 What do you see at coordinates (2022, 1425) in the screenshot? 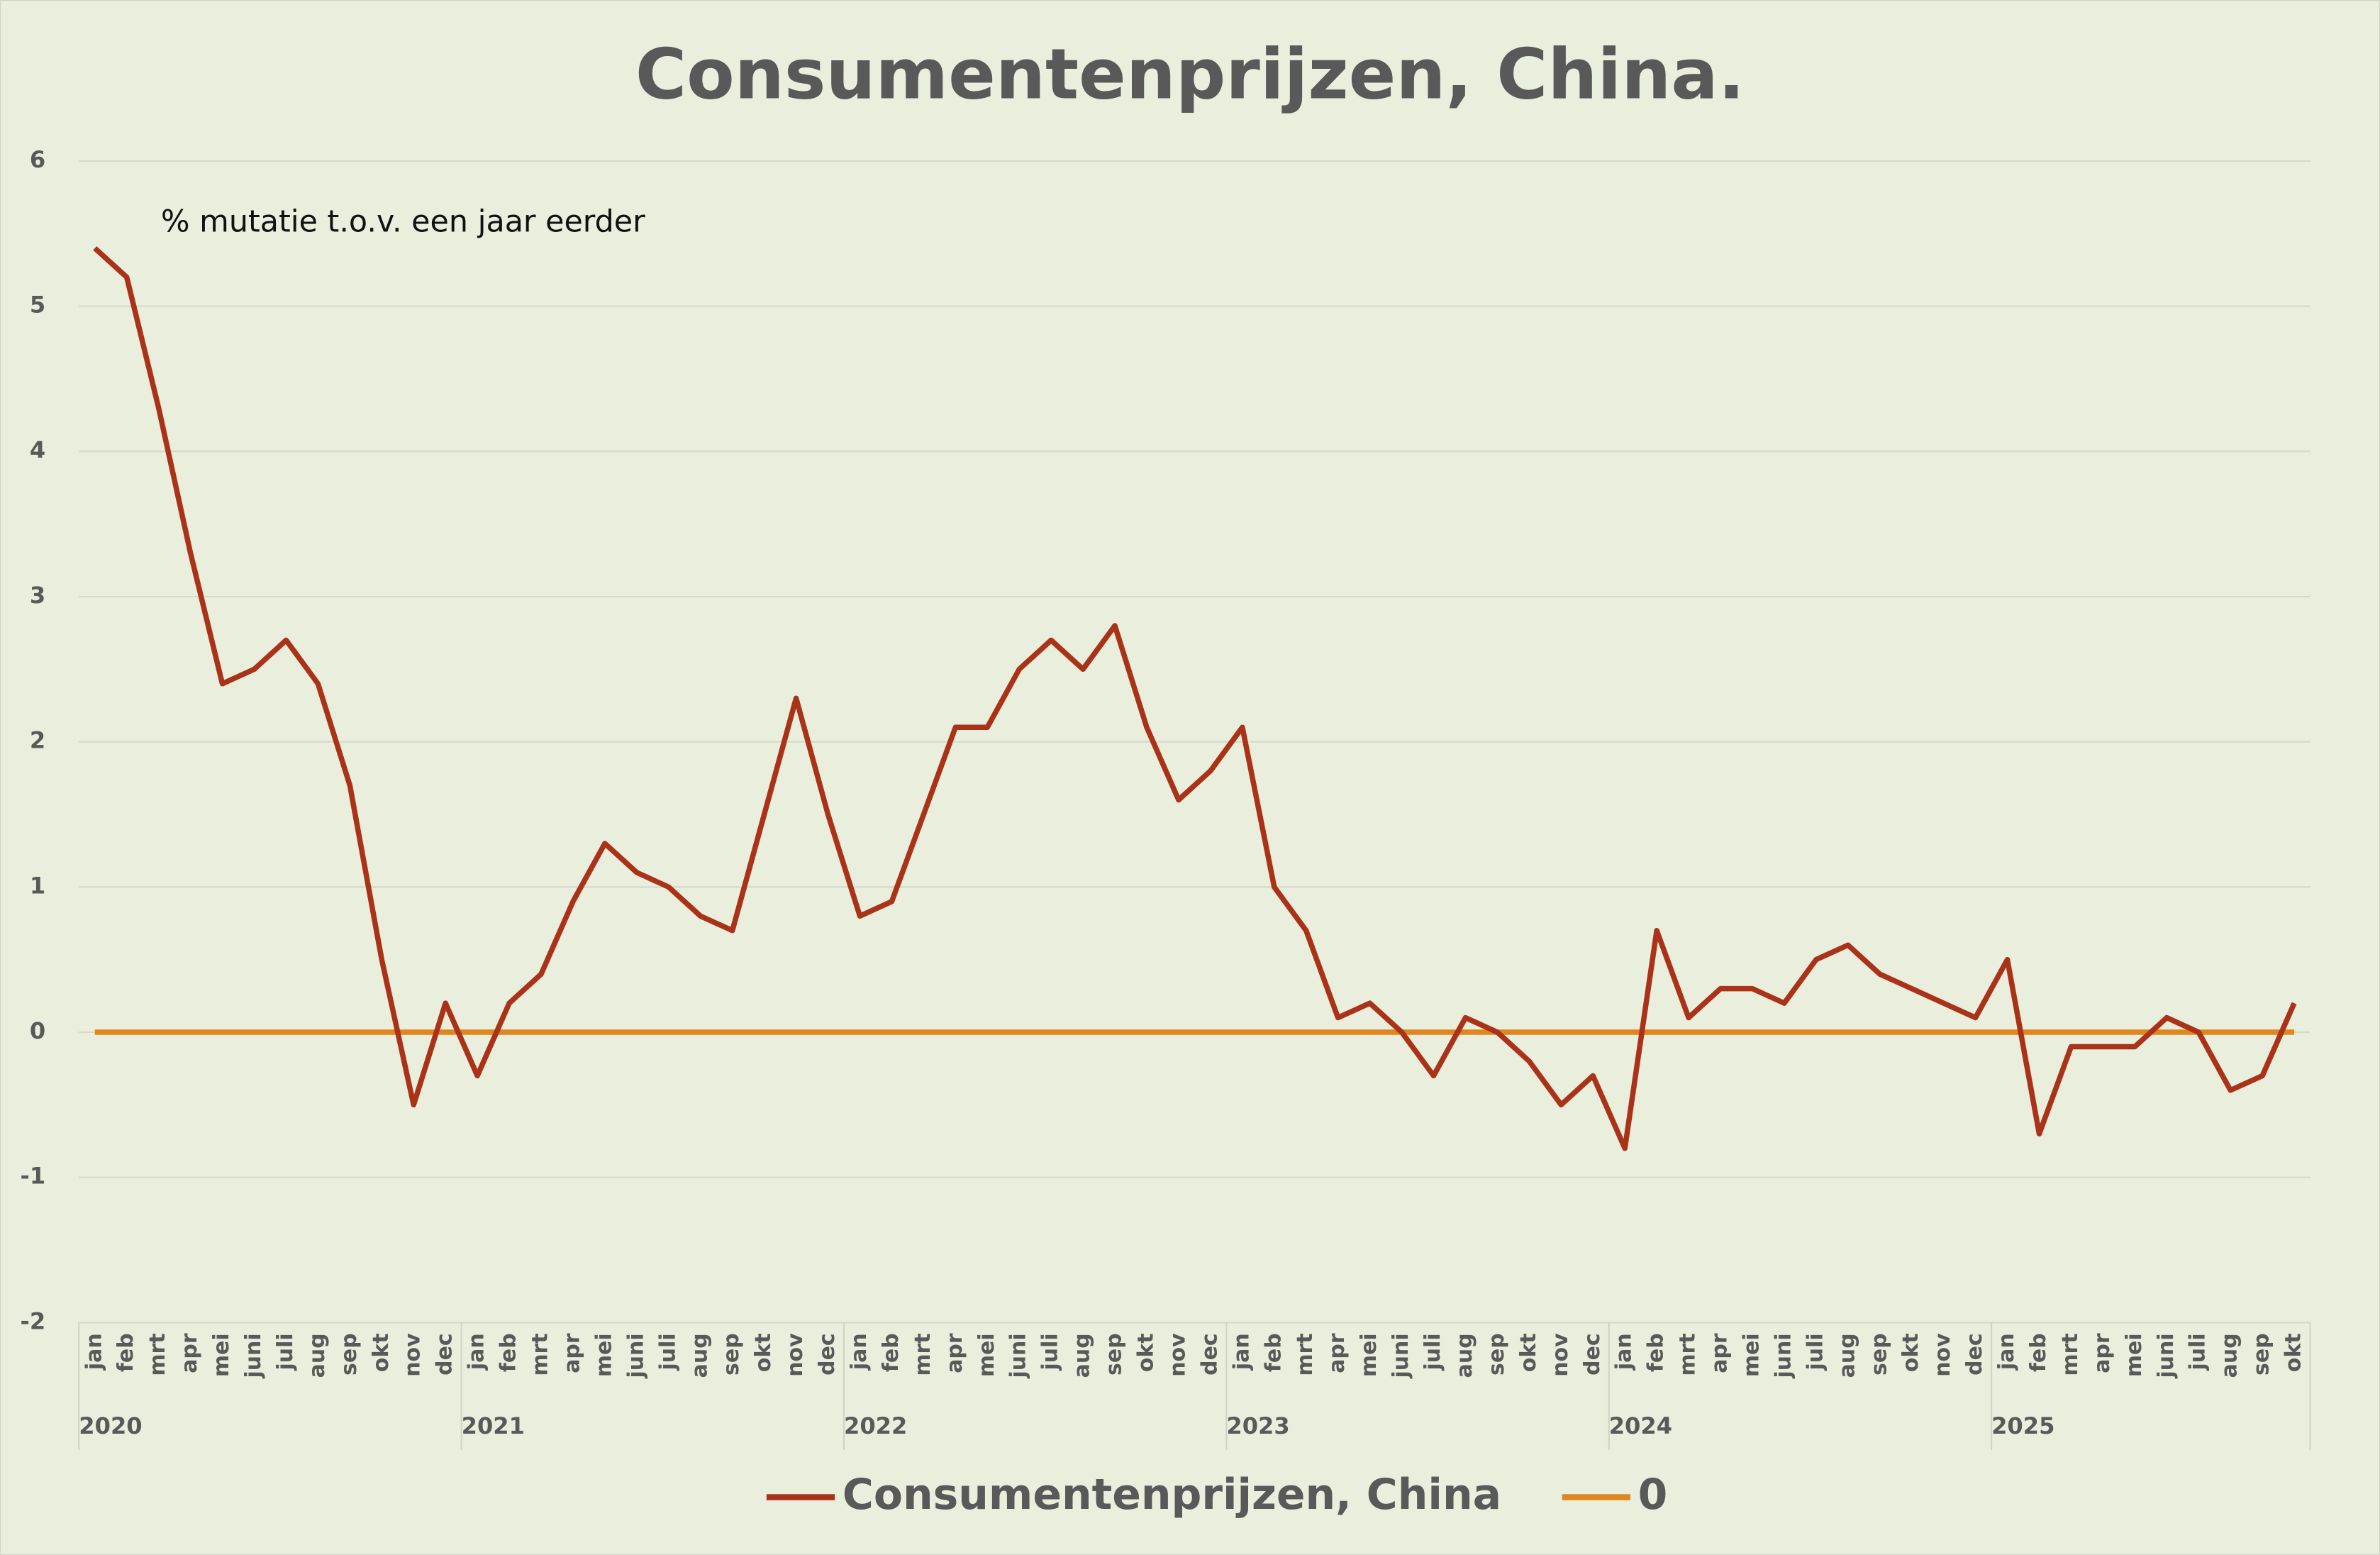
I see `year-label: 2025` at bounding box center [2022, 1425].